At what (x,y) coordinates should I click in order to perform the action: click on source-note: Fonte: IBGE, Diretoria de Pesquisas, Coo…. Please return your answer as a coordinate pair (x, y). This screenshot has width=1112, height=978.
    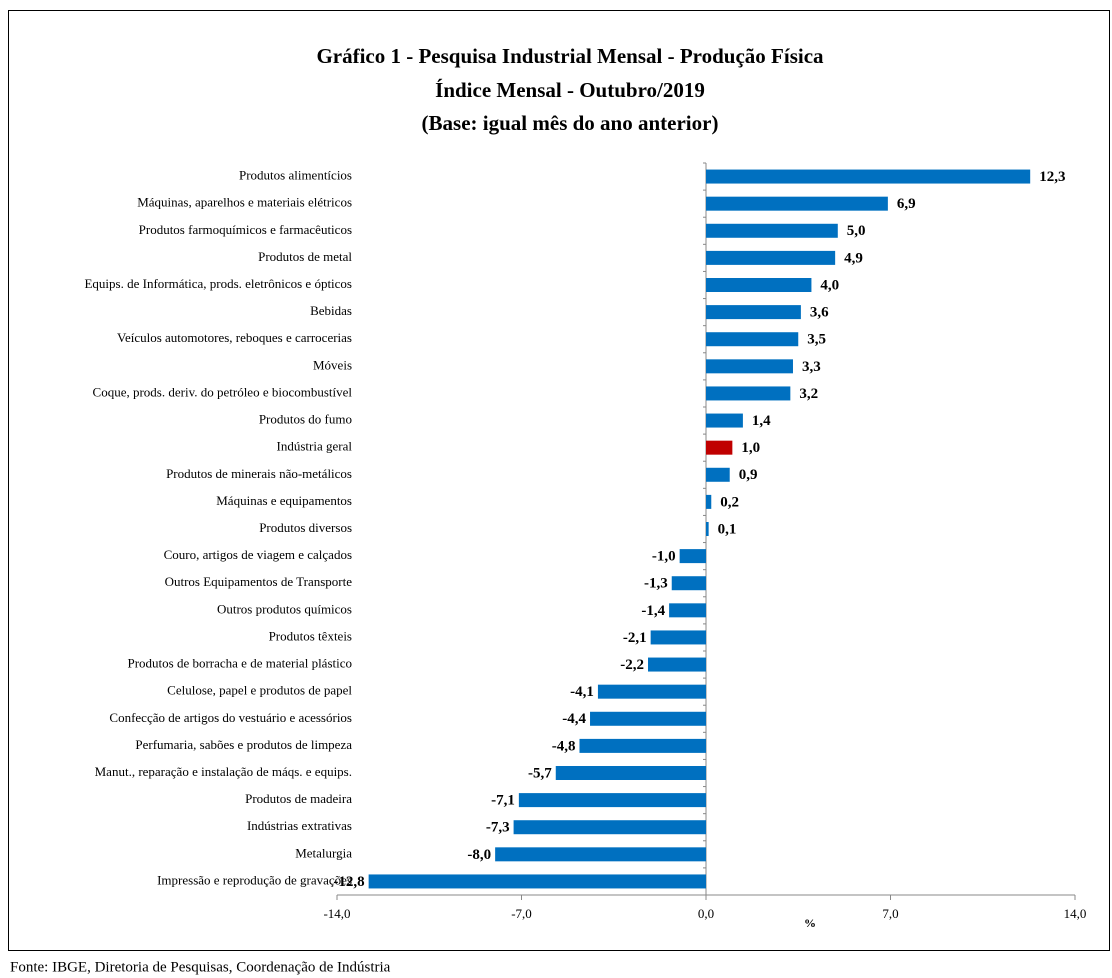
    Looking at the image, I should click on (200, 967).